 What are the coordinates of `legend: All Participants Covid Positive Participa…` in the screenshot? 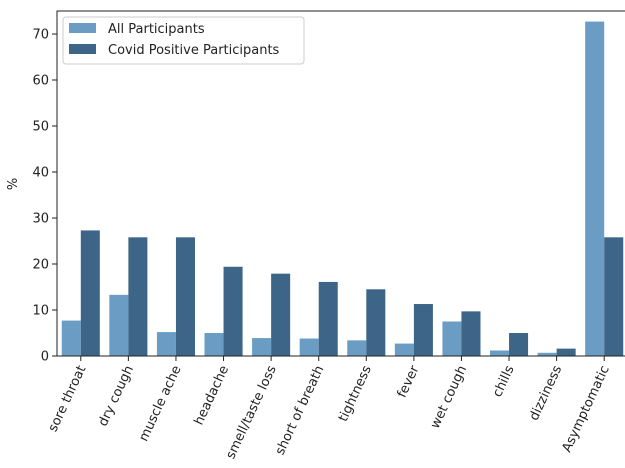 It's located at (183, 40).